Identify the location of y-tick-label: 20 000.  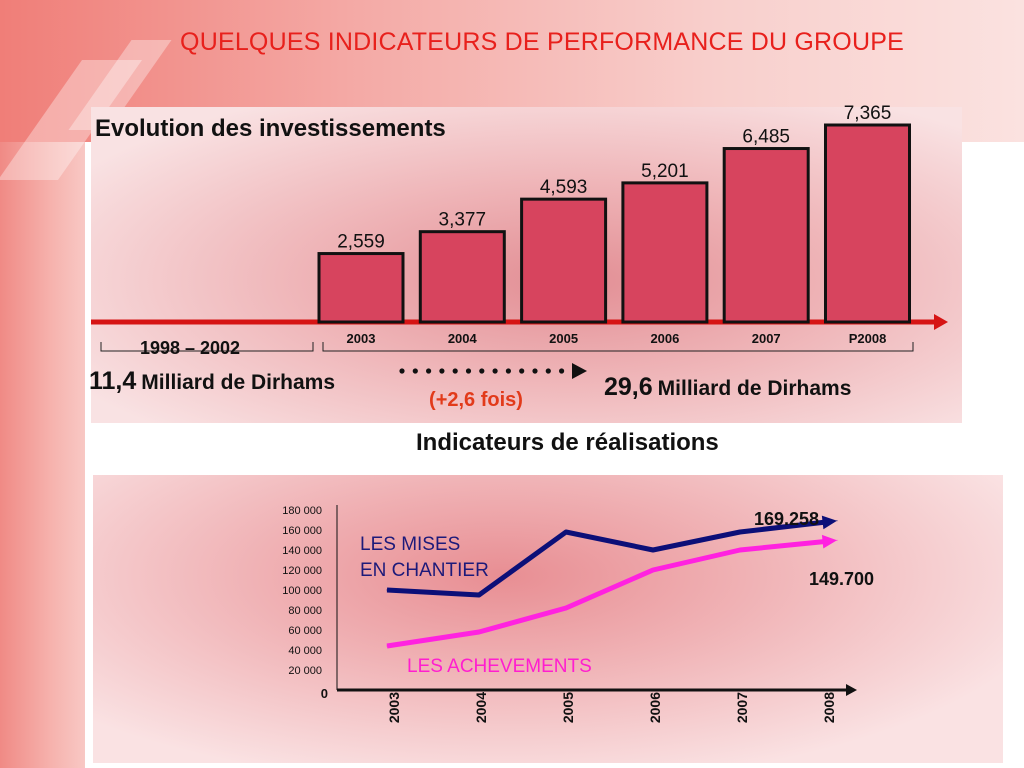
(305, 671).